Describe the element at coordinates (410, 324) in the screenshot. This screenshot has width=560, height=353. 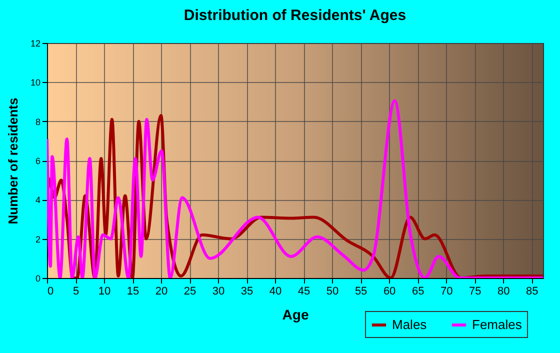
I see `legend-label: Males` at that location.